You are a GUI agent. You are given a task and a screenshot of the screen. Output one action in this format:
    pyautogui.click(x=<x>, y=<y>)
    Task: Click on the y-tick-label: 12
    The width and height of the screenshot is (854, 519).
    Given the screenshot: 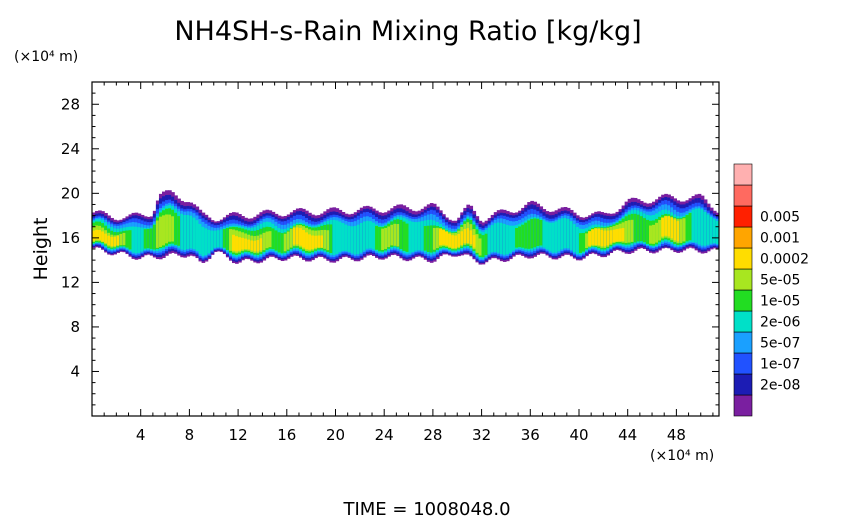 What is the action you would take?
    pyautogui.click(x=70, y=282)
    